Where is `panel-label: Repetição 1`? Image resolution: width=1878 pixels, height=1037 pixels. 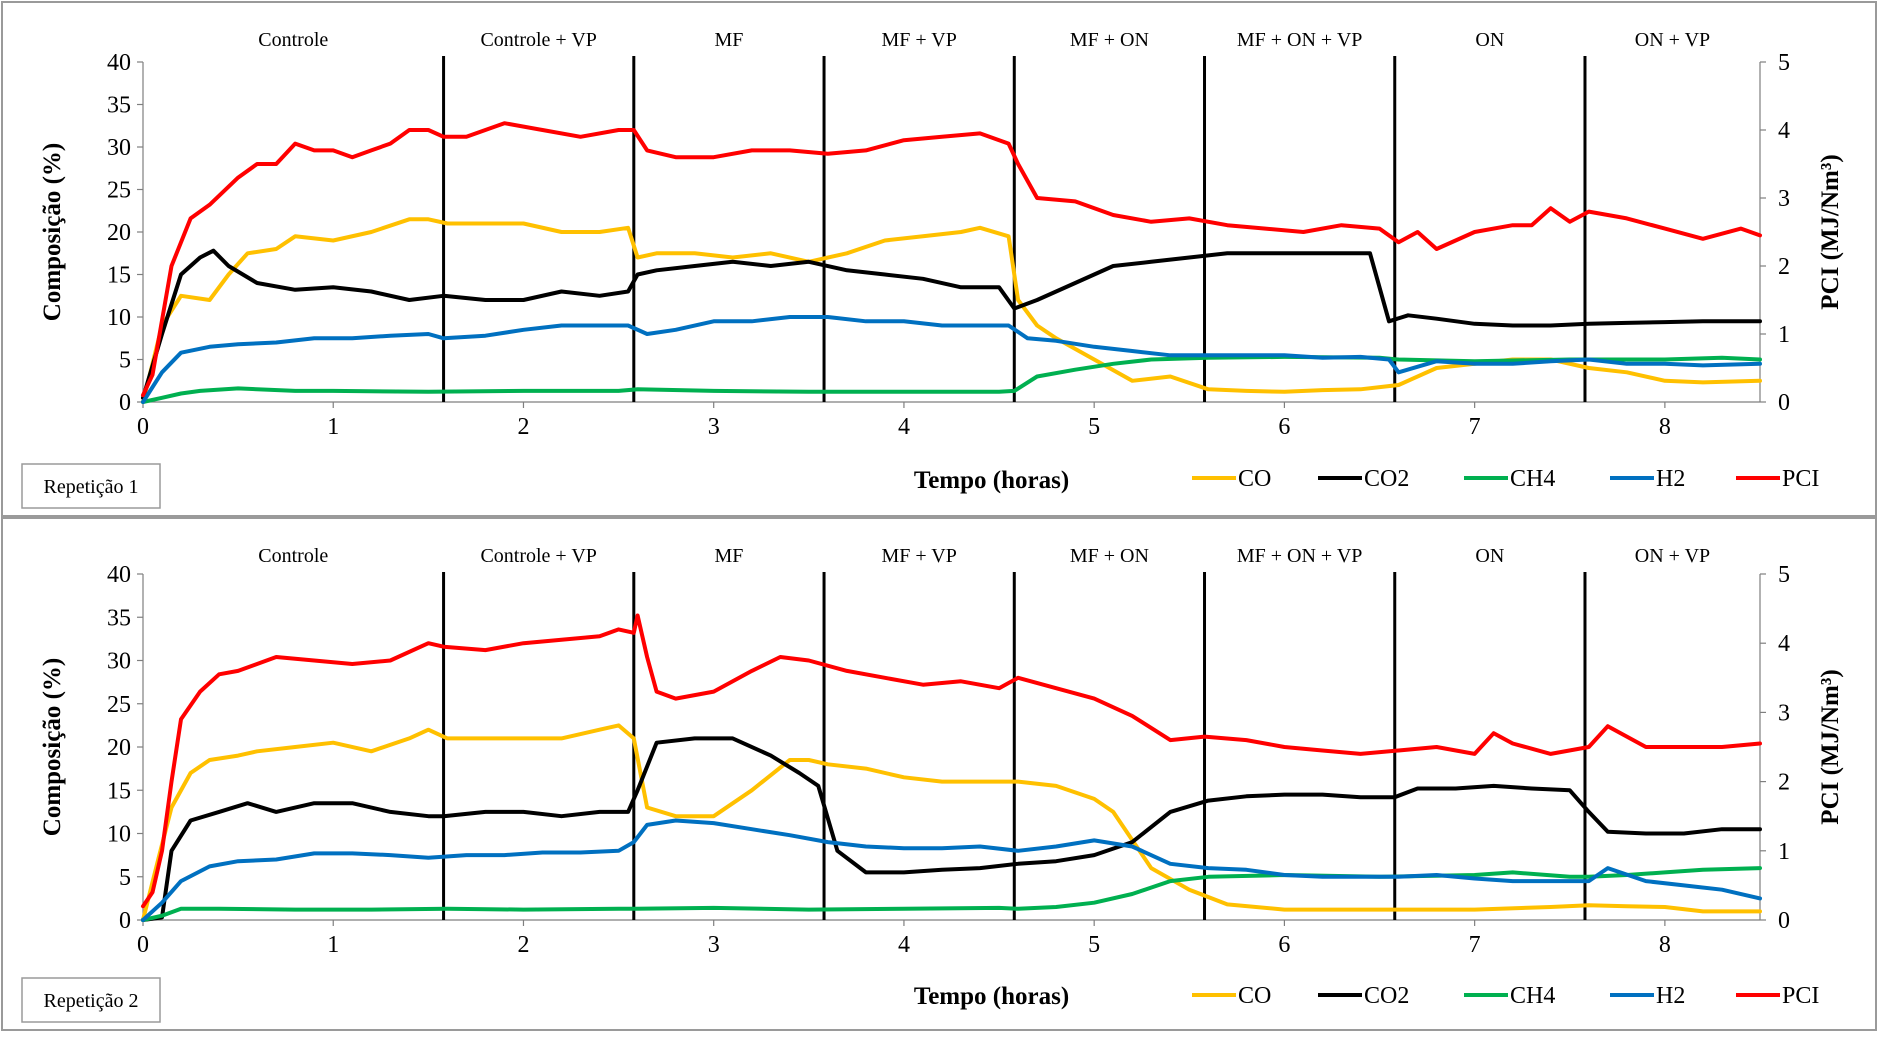 panel-label: Repetição 1 is located at coordinates (91, 487).